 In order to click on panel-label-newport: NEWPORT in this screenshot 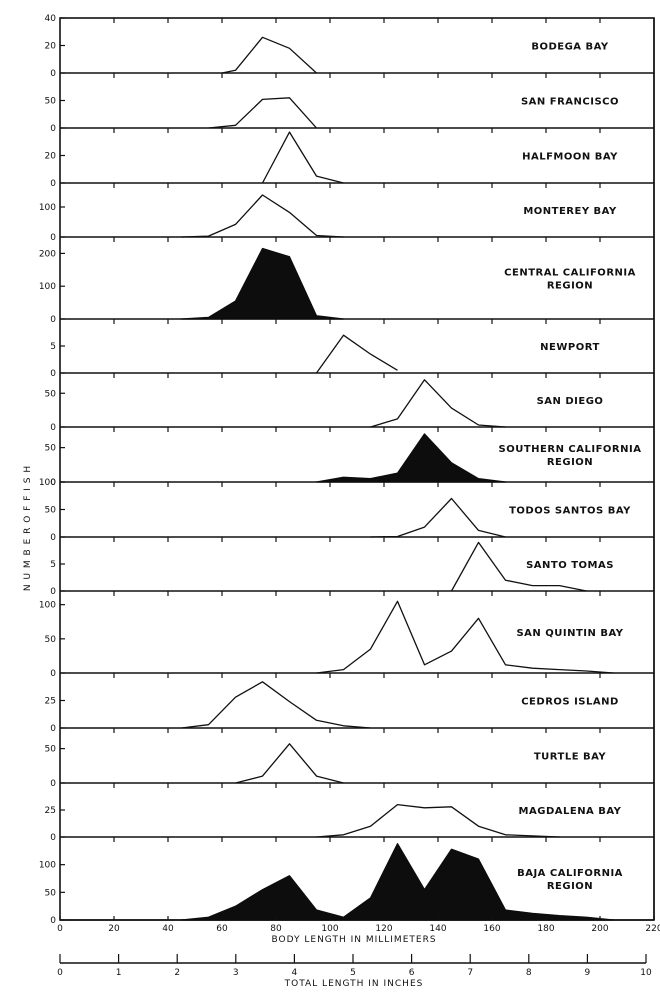, I will do `click(570, 347)`.